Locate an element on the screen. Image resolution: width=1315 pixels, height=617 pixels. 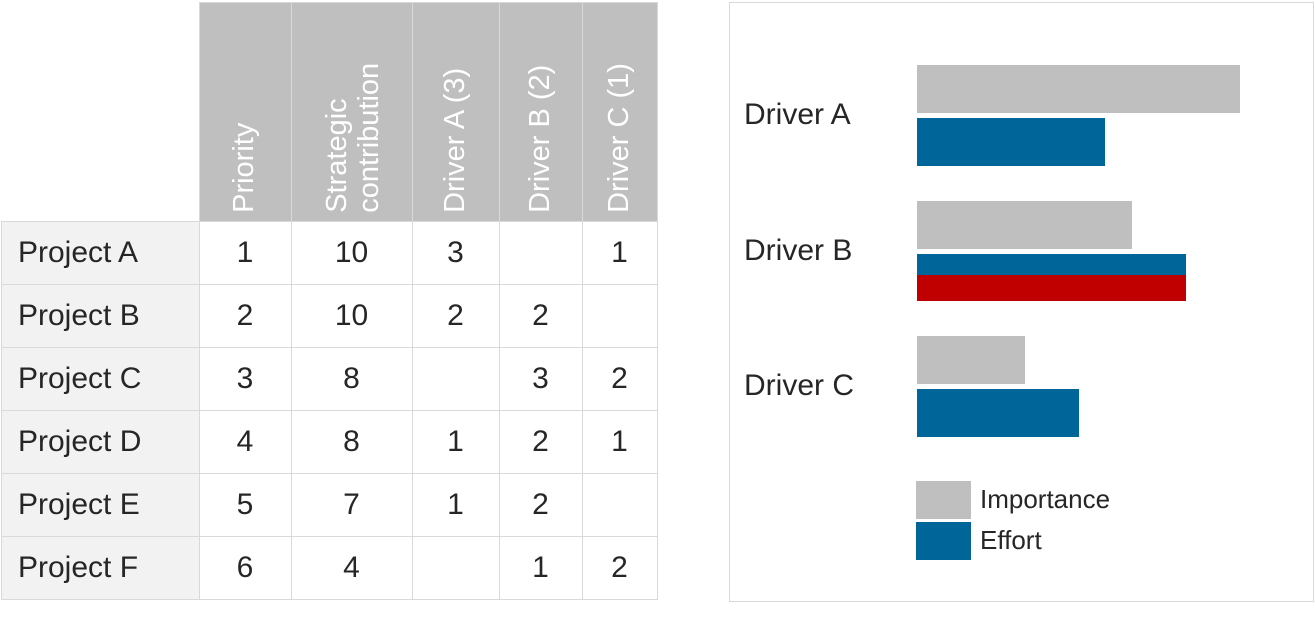
header-strategic: Strategic contribution is located at coordinates (351, 112).